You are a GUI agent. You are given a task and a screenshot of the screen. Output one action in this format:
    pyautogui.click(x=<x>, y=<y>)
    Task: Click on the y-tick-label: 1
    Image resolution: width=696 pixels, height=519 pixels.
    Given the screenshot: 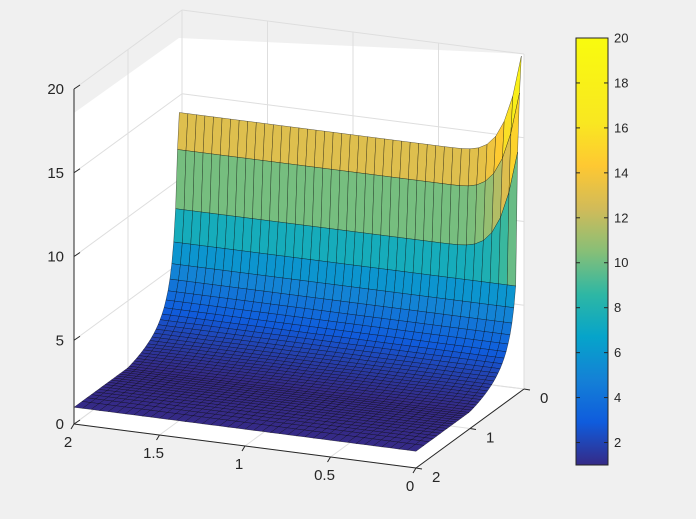 What is the action you would take?
    pyautogui.click(x=490, y=438)
    